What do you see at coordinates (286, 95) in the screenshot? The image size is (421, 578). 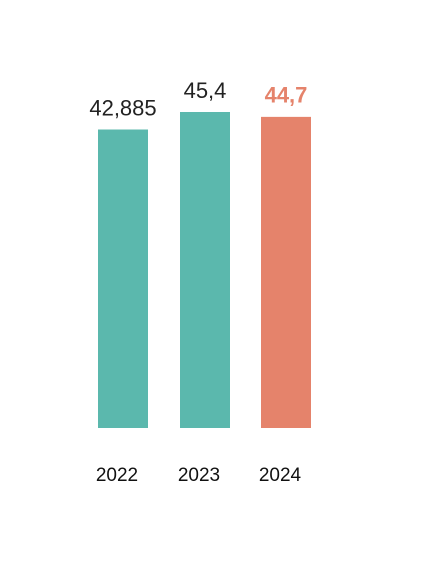 I see `value-label: 44,7` at bounding box center [286, 95].